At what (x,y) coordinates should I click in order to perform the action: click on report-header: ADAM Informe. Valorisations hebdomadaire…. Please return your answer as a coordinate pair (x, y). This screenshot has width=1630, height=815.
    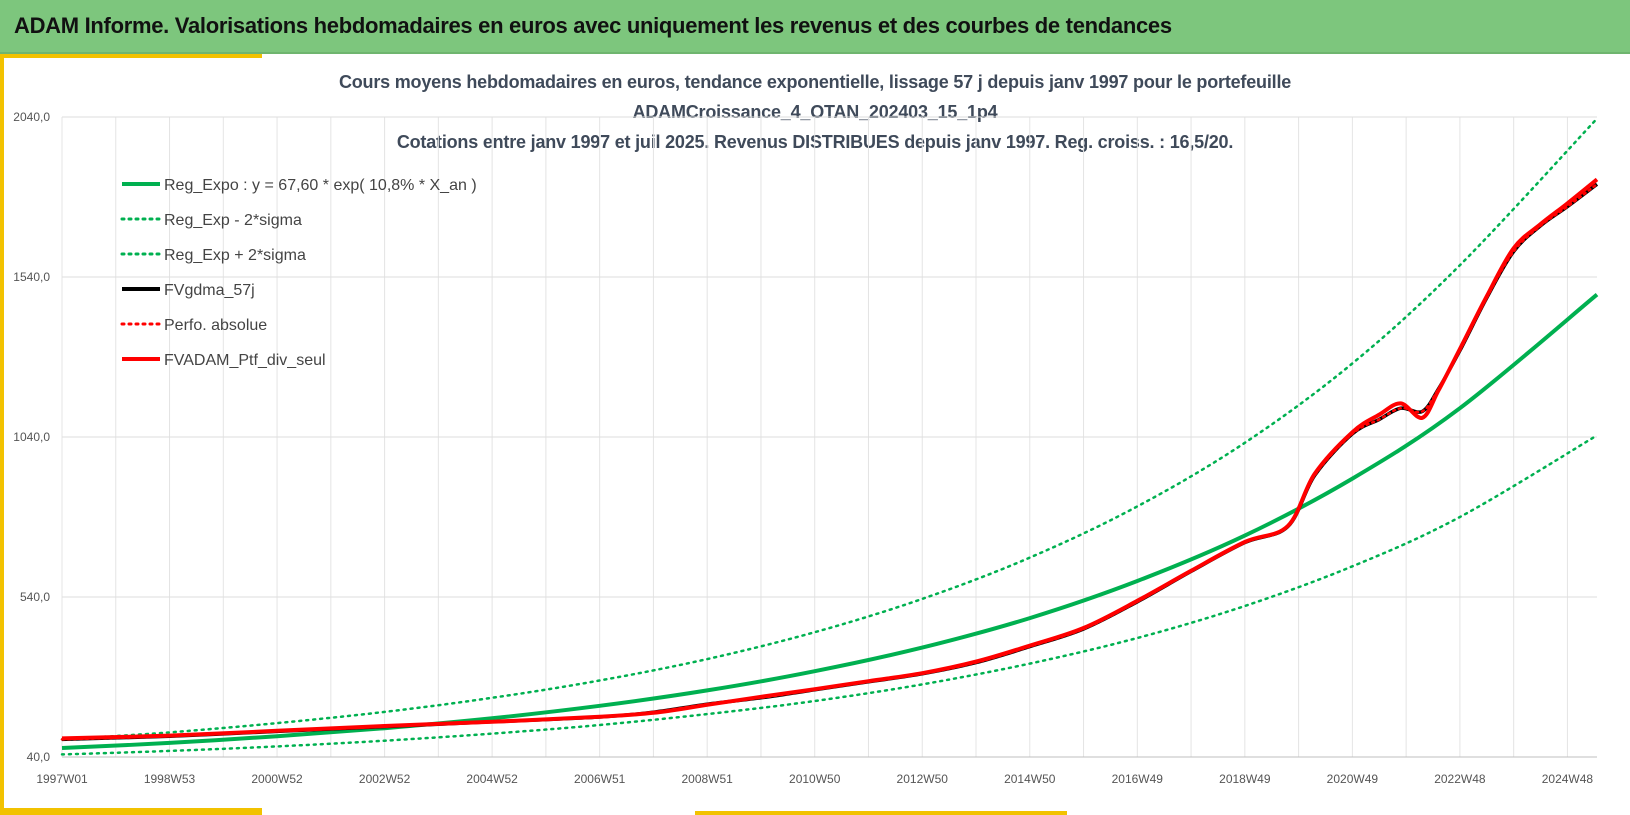
    Looking at the image, I should click on (815, 27).